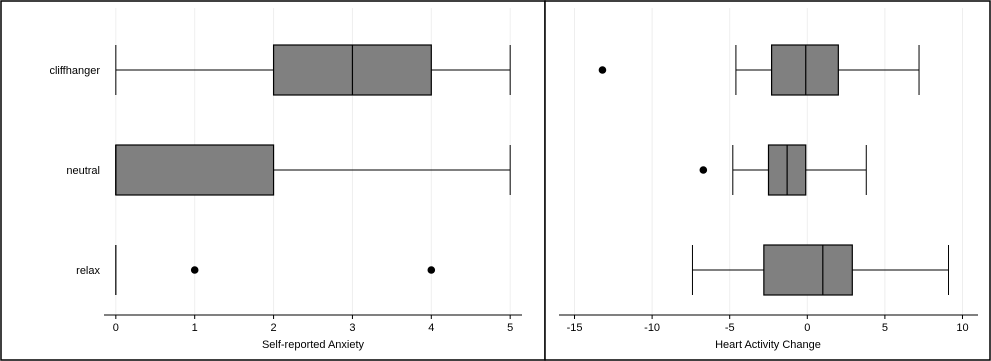 This screenshot has width=991, height=361. I want to click on anxiety-x-tick-label: 1, so click(195, 328).